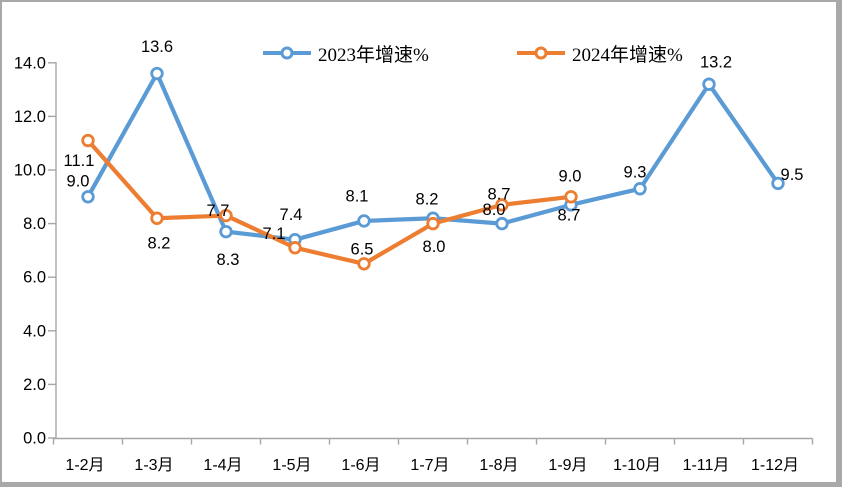 The width and height of the screenshot is (842, 487). What do you see at coordinates (157, 47) in the screenshot?
I see `data-point-label: 13.6` at bounding box center [157, 47].